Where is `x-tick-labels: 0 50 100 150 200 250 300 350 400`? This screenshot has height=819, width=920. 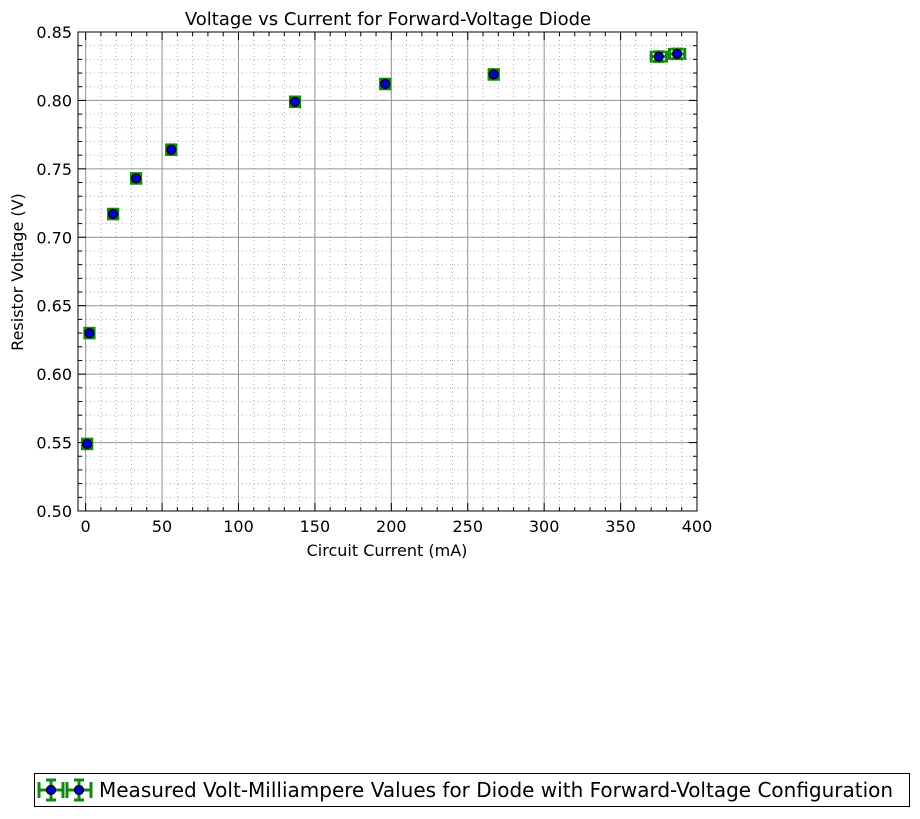 x-tick-labels: 0 50 100 150 200 250 300 350 400 is located at coordinates (397, 526).